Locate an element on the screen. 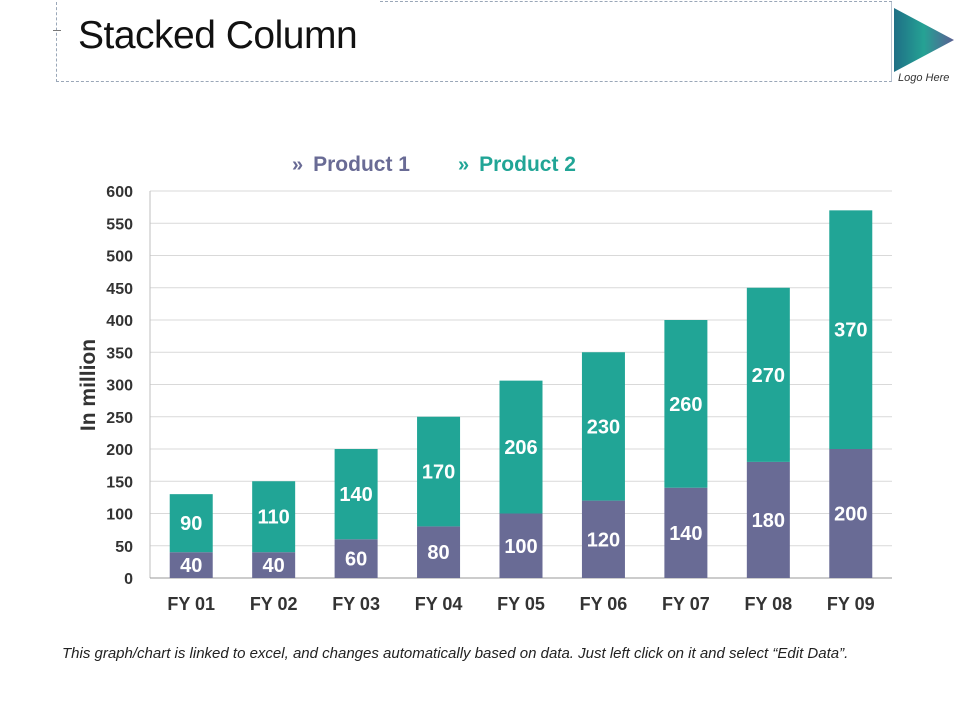 This screenshot has width=960, height=720. chart-legend: » Product 1 » Product 2 is located at coordinates (434, 165).